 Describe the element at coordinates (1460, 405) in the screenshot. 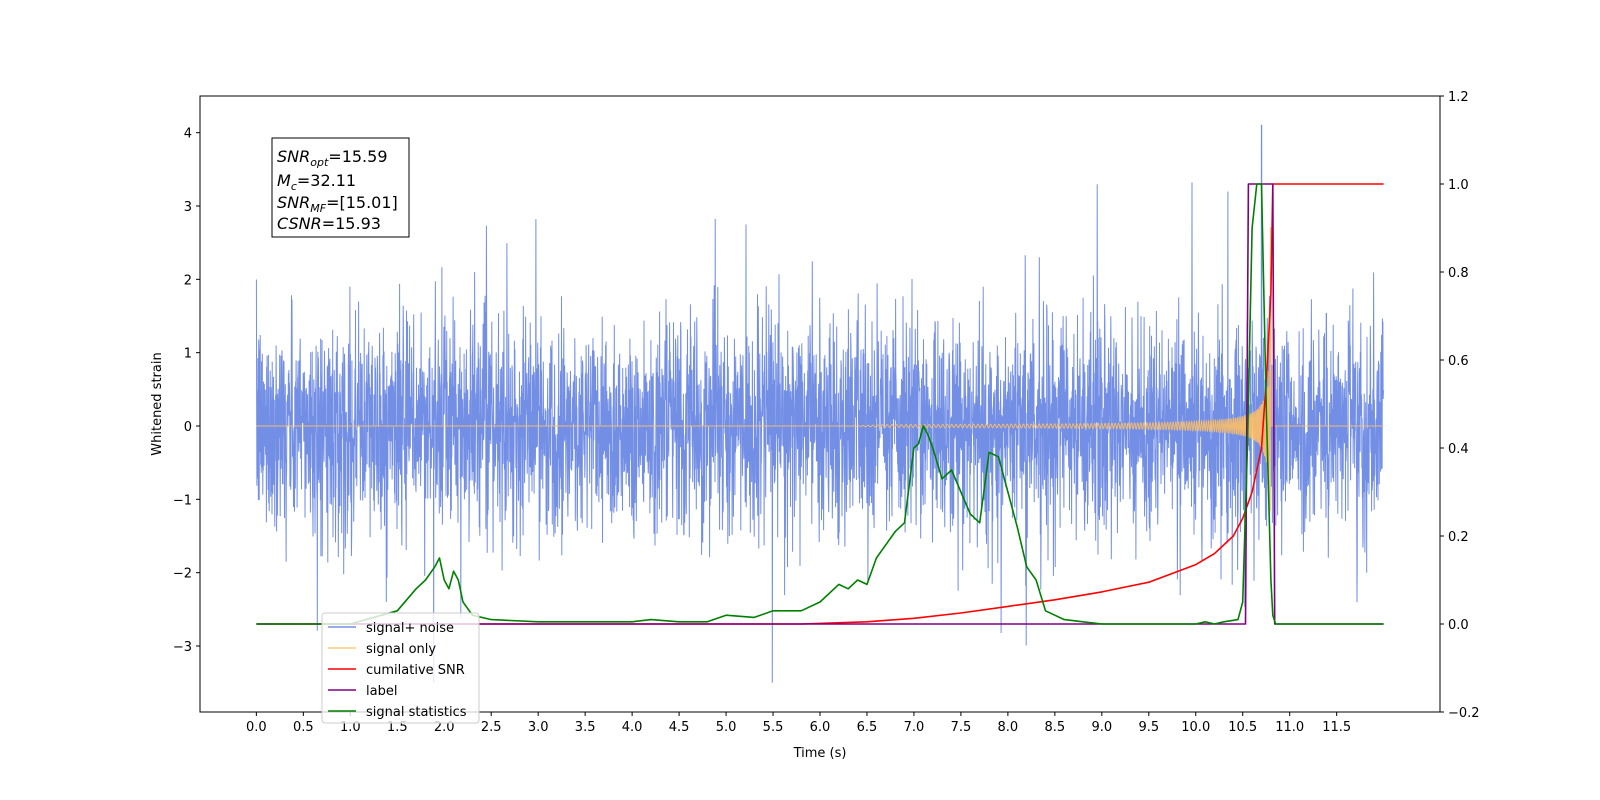

I see `y-axis-right: 1.2 1.0 0.8 0.6 0.4 0.2 0.0 −0.2` at that location.